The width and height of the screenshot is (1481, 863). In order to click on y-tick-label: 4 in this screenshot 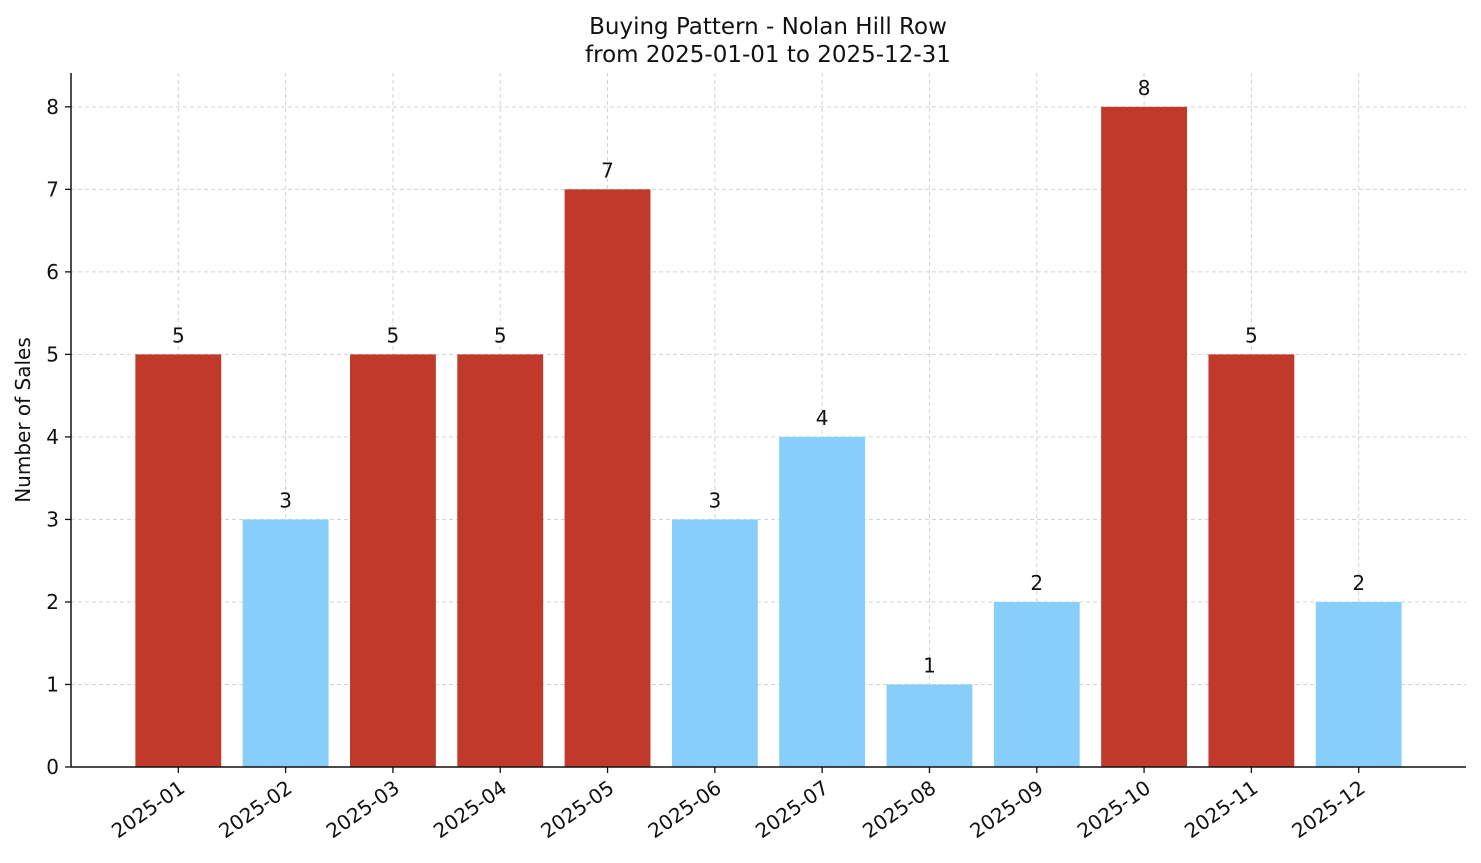, I will do `click(52, 437)`.